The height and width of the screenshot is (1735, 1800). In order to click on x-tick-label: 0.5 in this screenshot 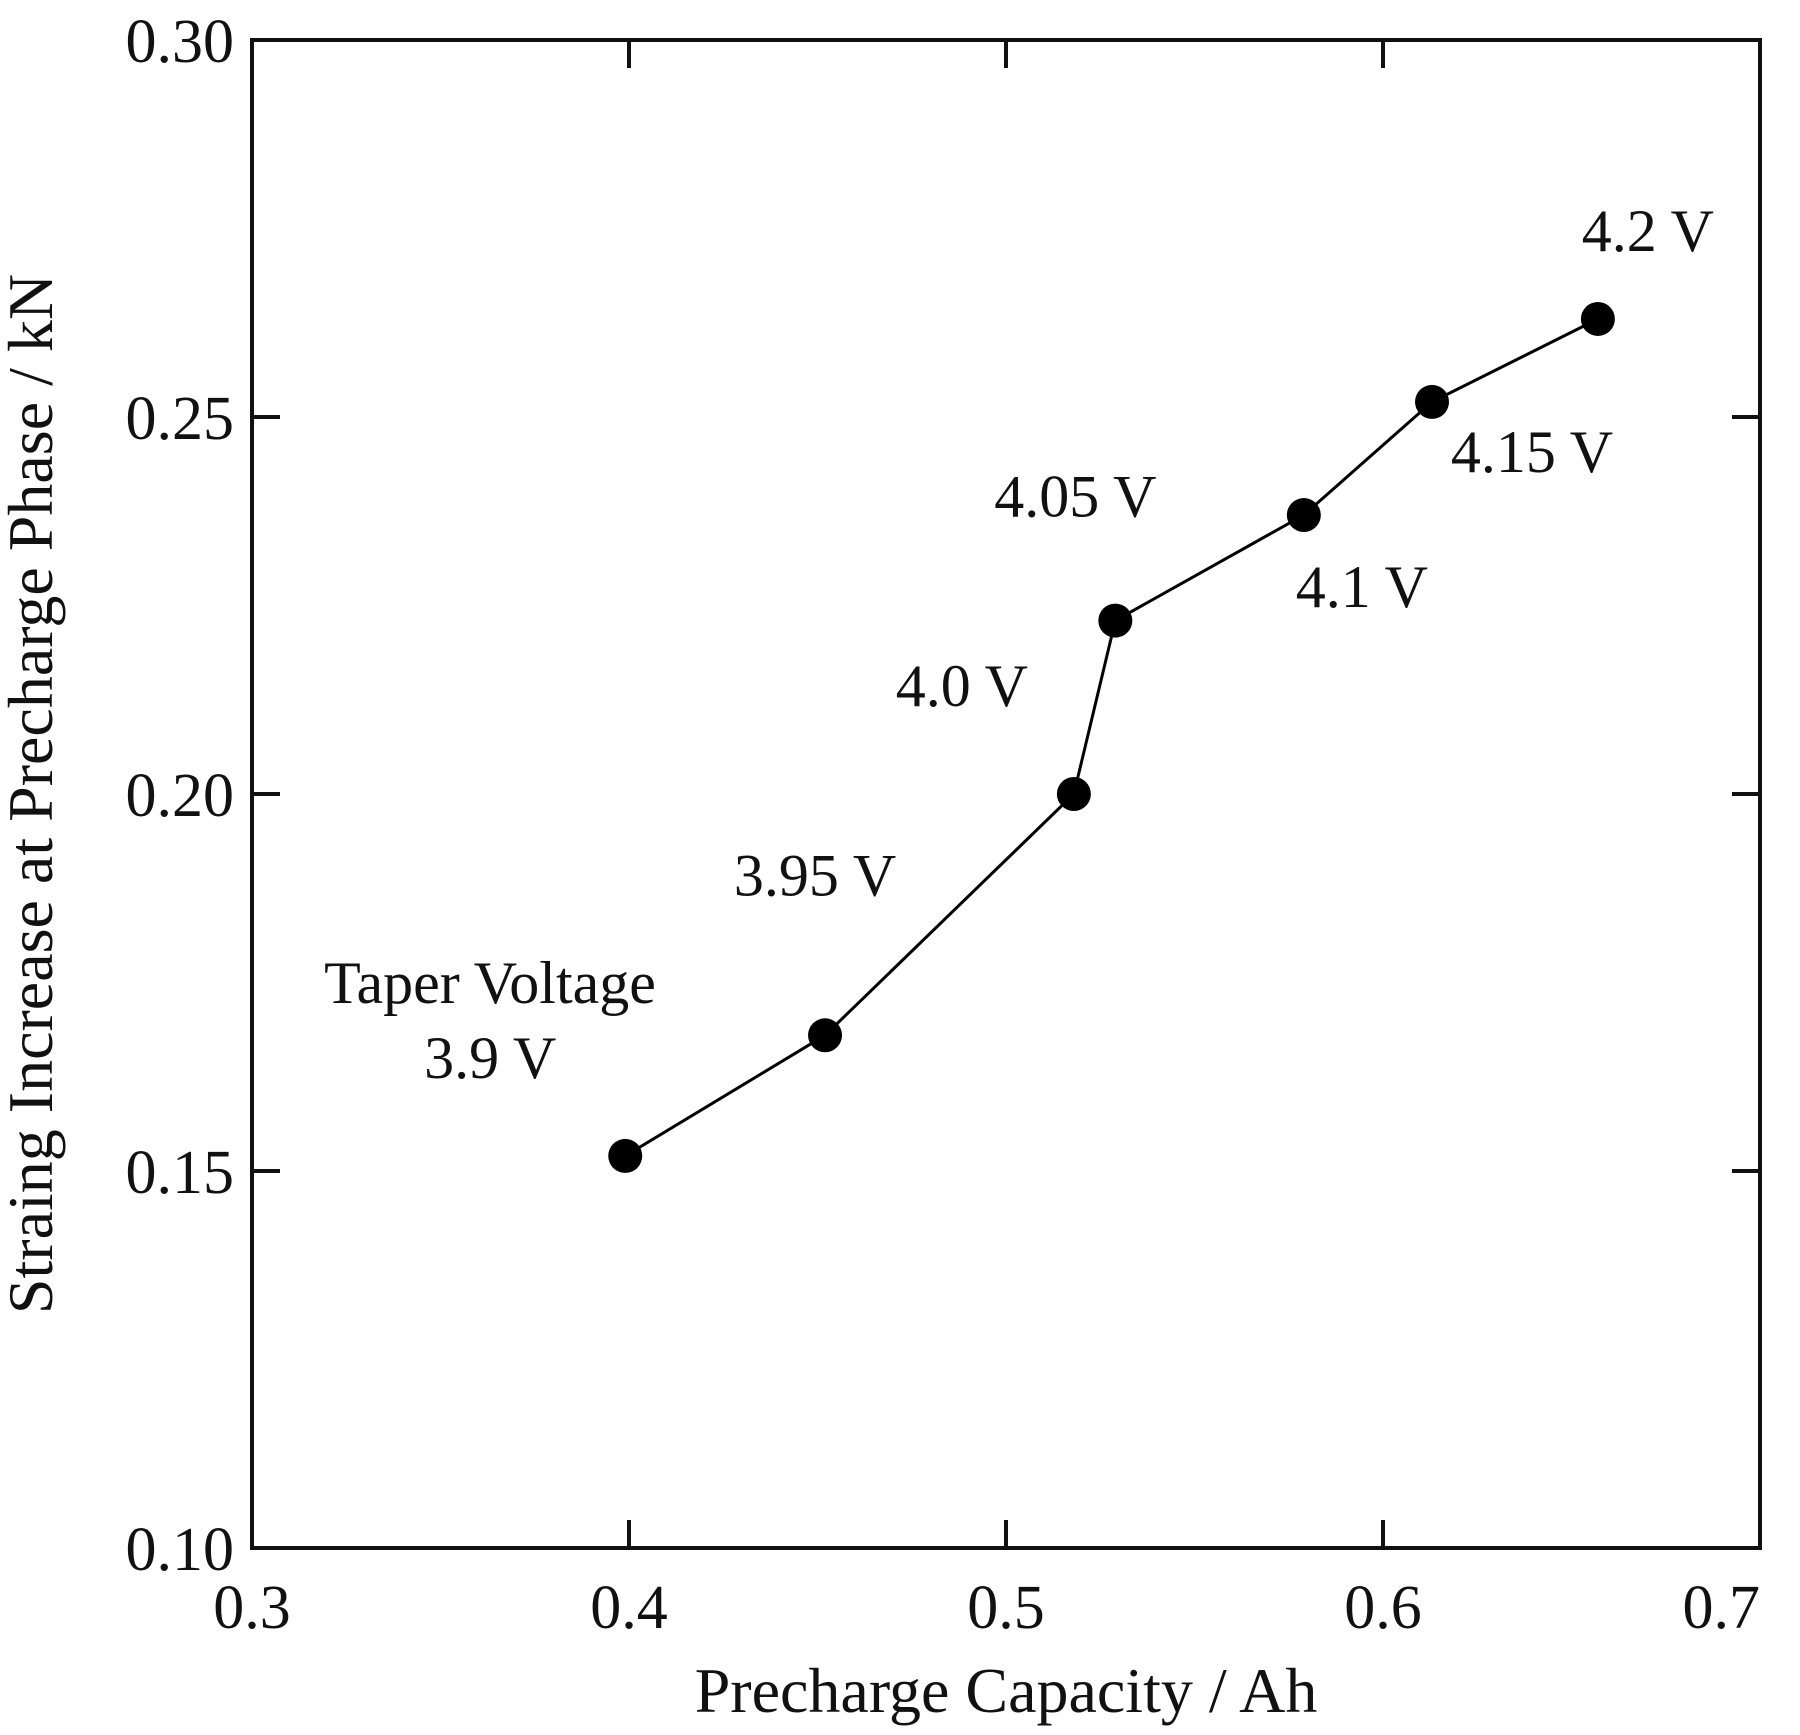, I will do `click(1006, 1608)`.